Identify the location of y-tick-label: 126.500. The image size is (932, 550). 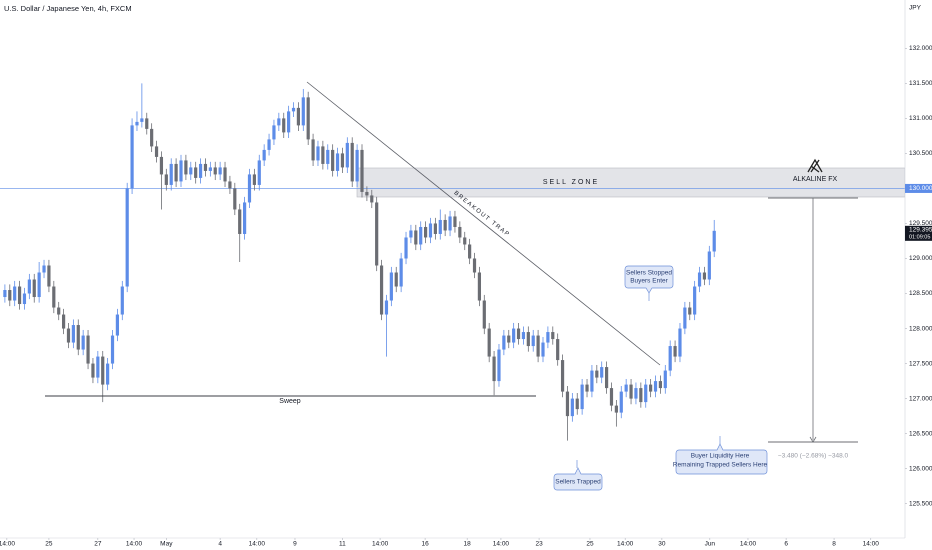
(920, 433).